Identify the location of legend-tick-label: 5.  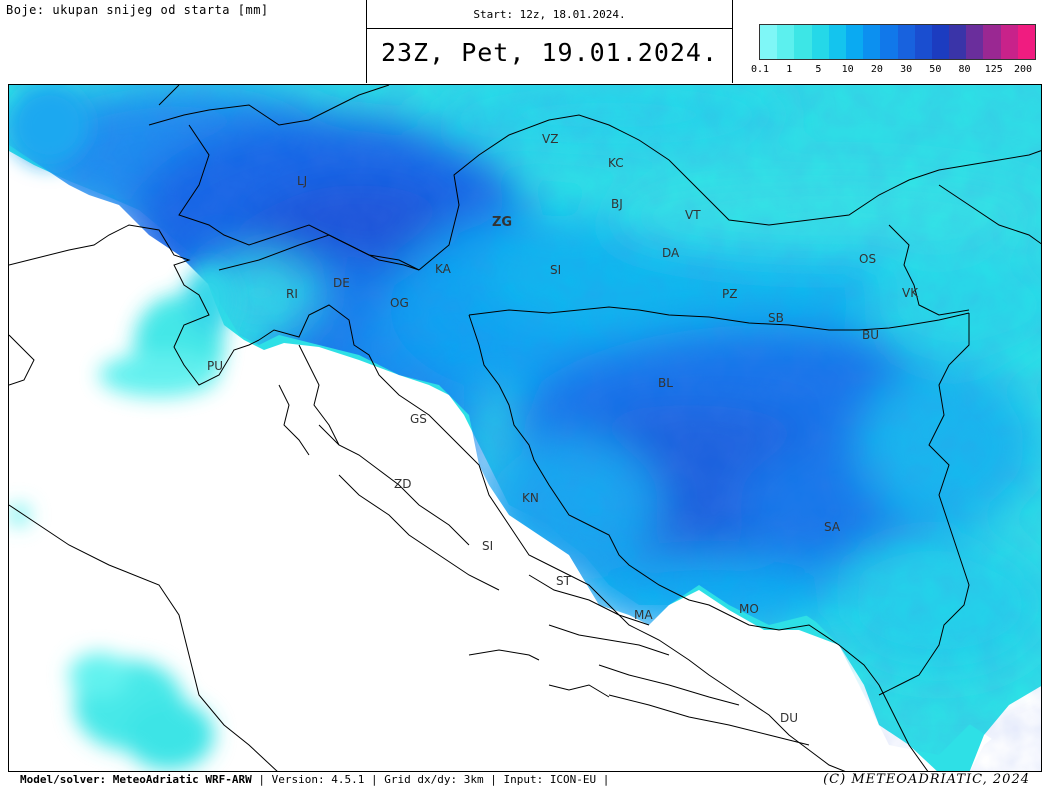
(818, 69).